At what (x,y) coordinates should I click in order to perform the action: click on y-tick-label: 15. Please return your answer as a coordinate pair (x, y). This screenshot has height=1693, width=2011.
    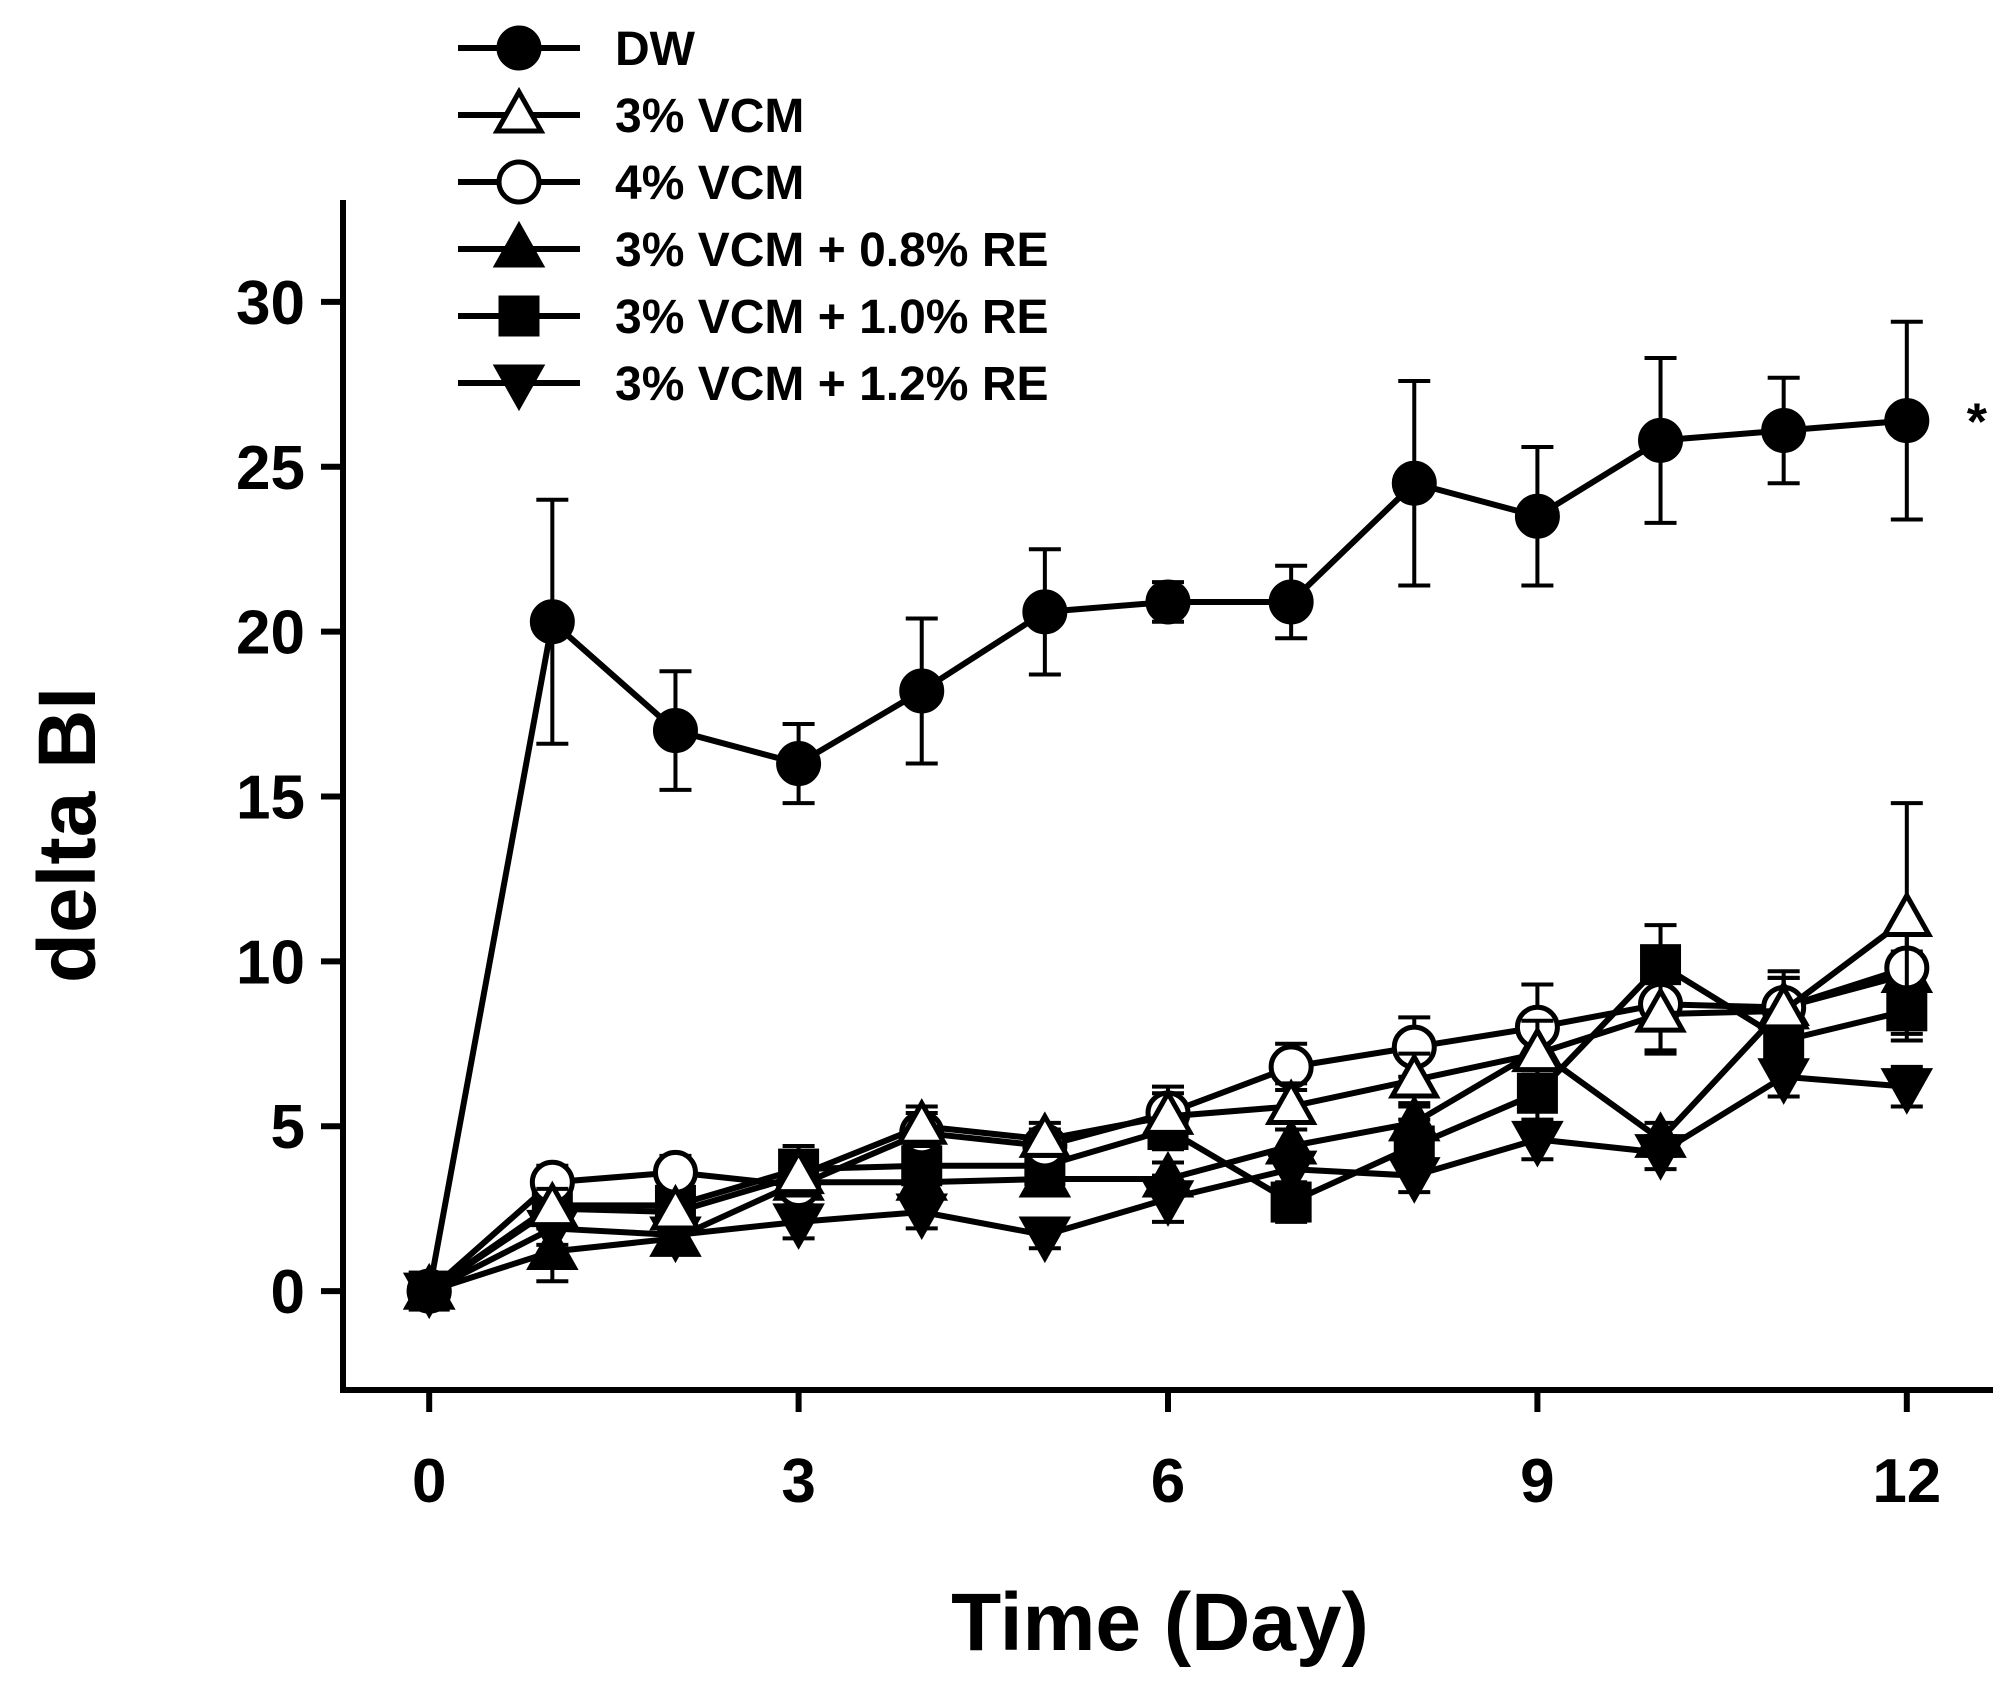
    Looking at the image, I should click on (270, 798).